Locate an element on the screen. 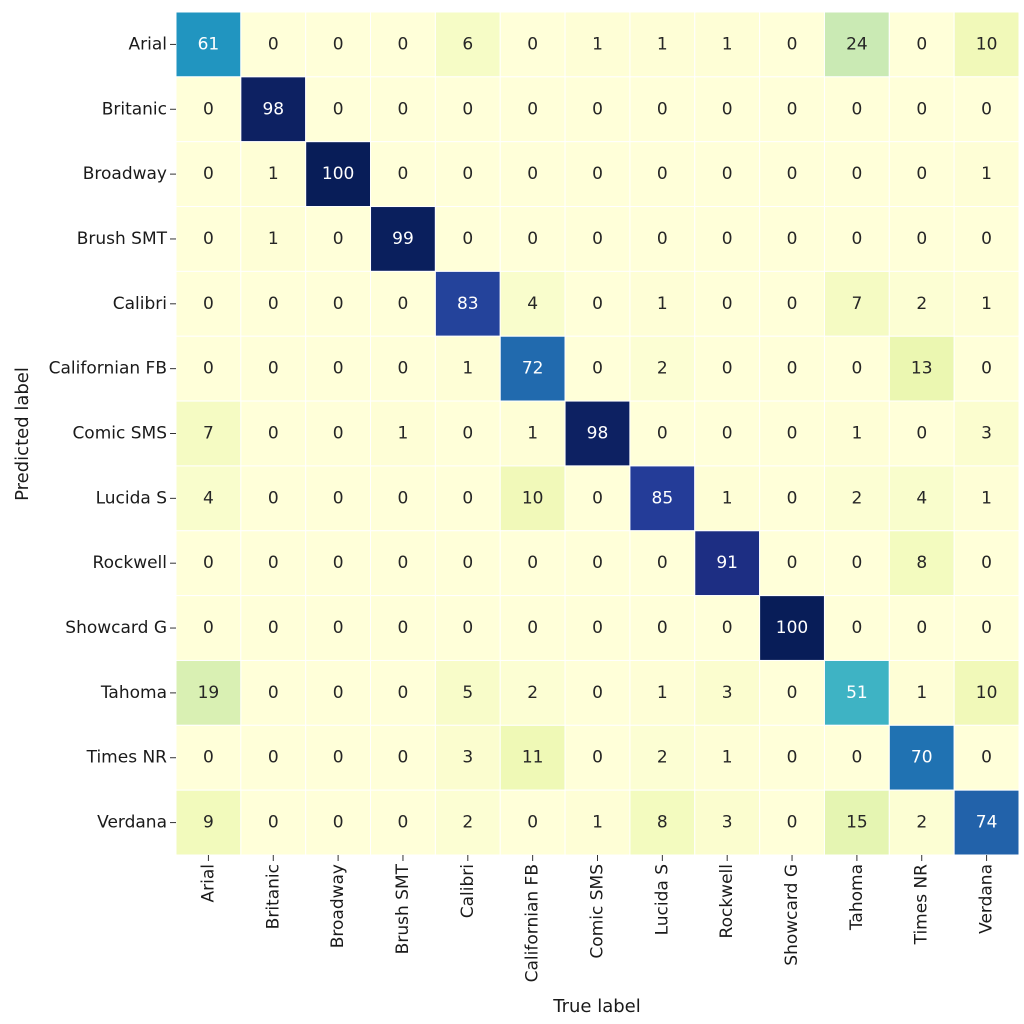  y-tick-label: Showcard G is located at coordinates (116, 628).